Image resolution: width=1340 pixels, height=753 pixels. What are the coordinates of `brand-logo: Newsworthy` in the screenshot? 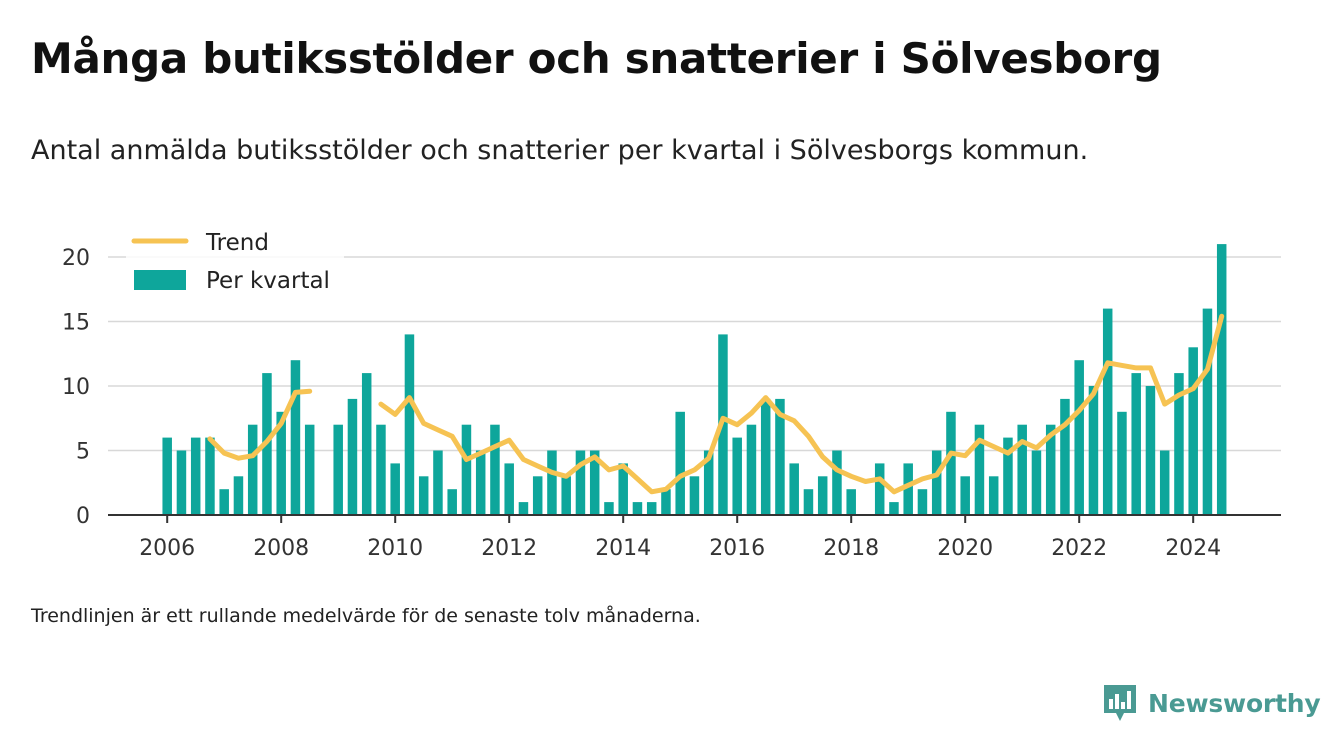 It's located at (1211, 703).